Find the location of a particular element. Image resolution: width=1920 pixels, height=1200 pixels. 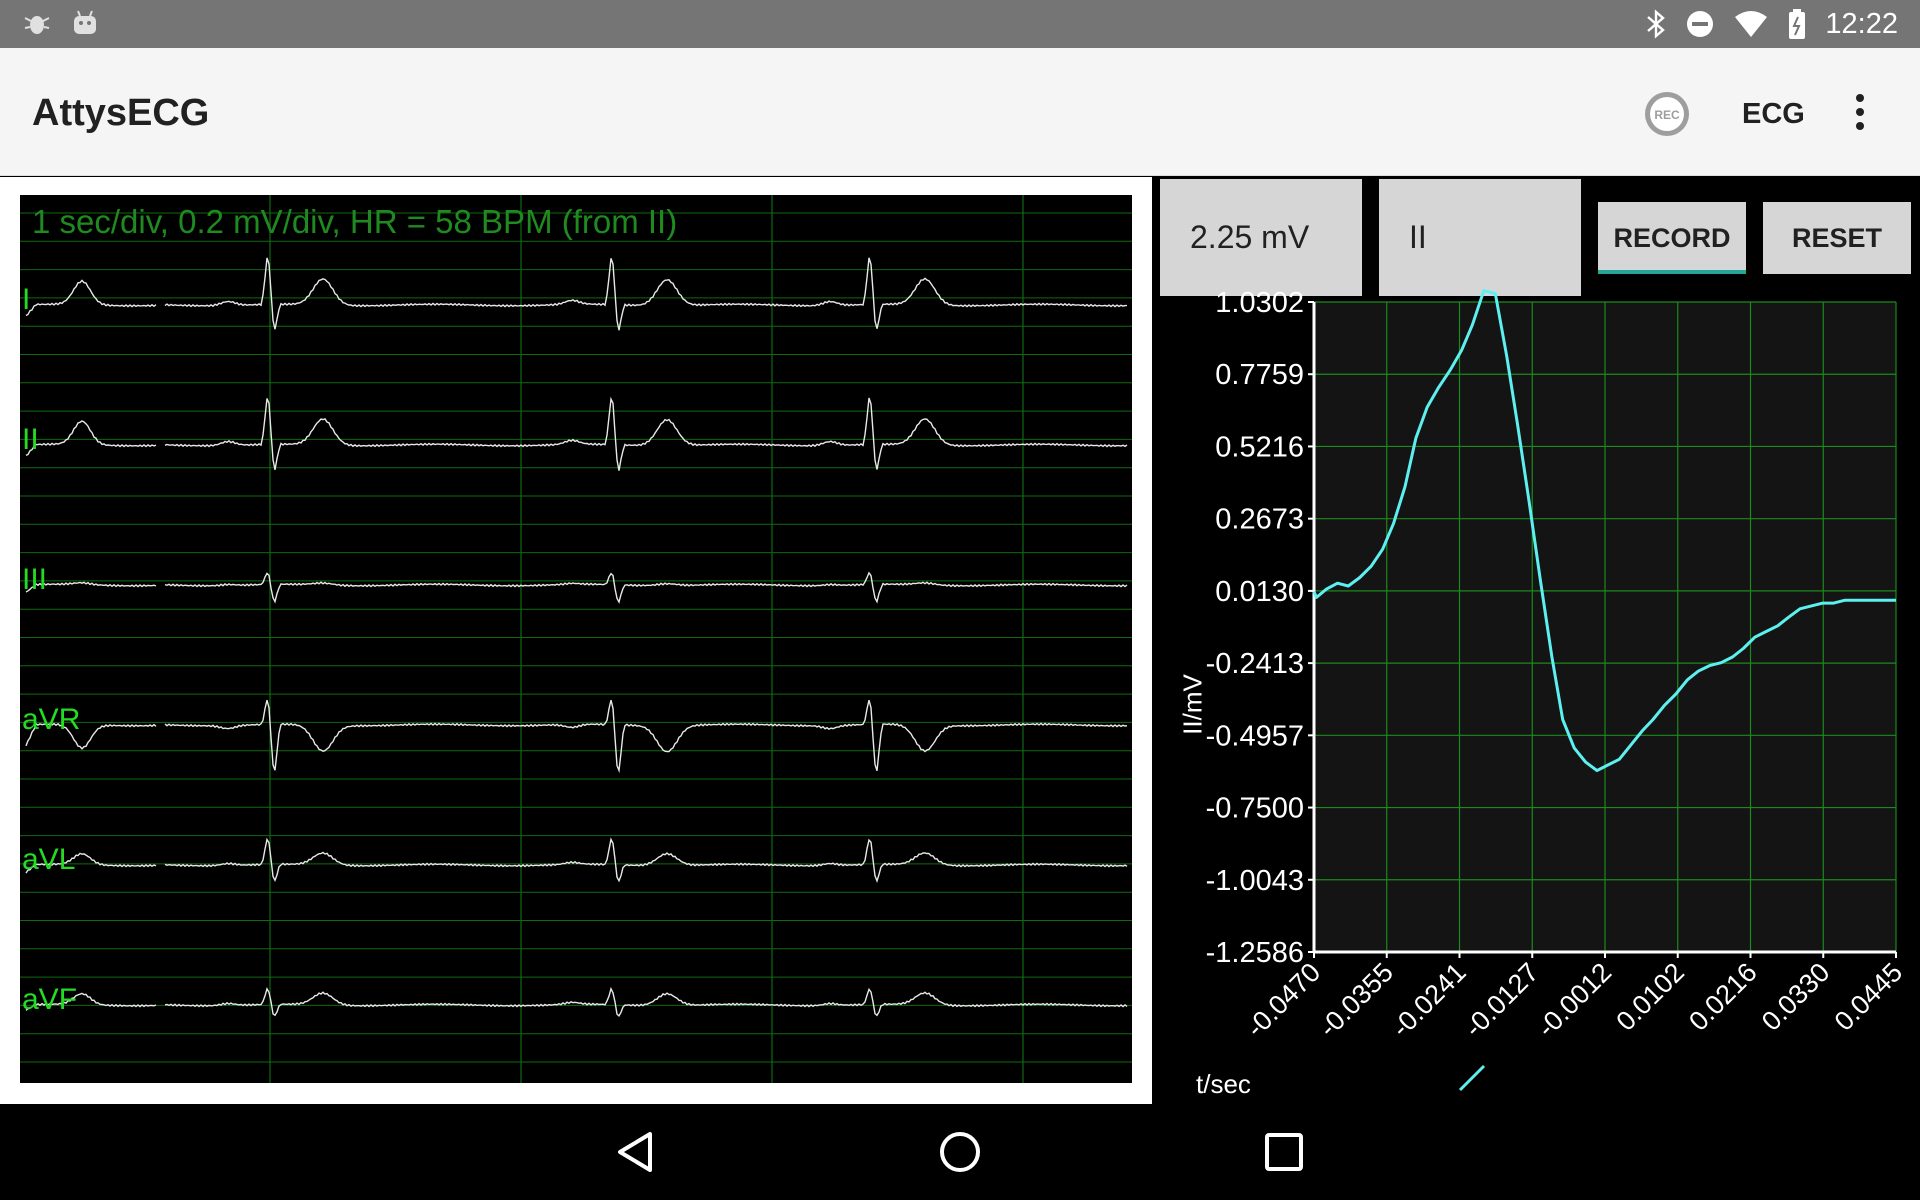

x-tick-label: -0.0127 is located at coordinates (1502, 1000).